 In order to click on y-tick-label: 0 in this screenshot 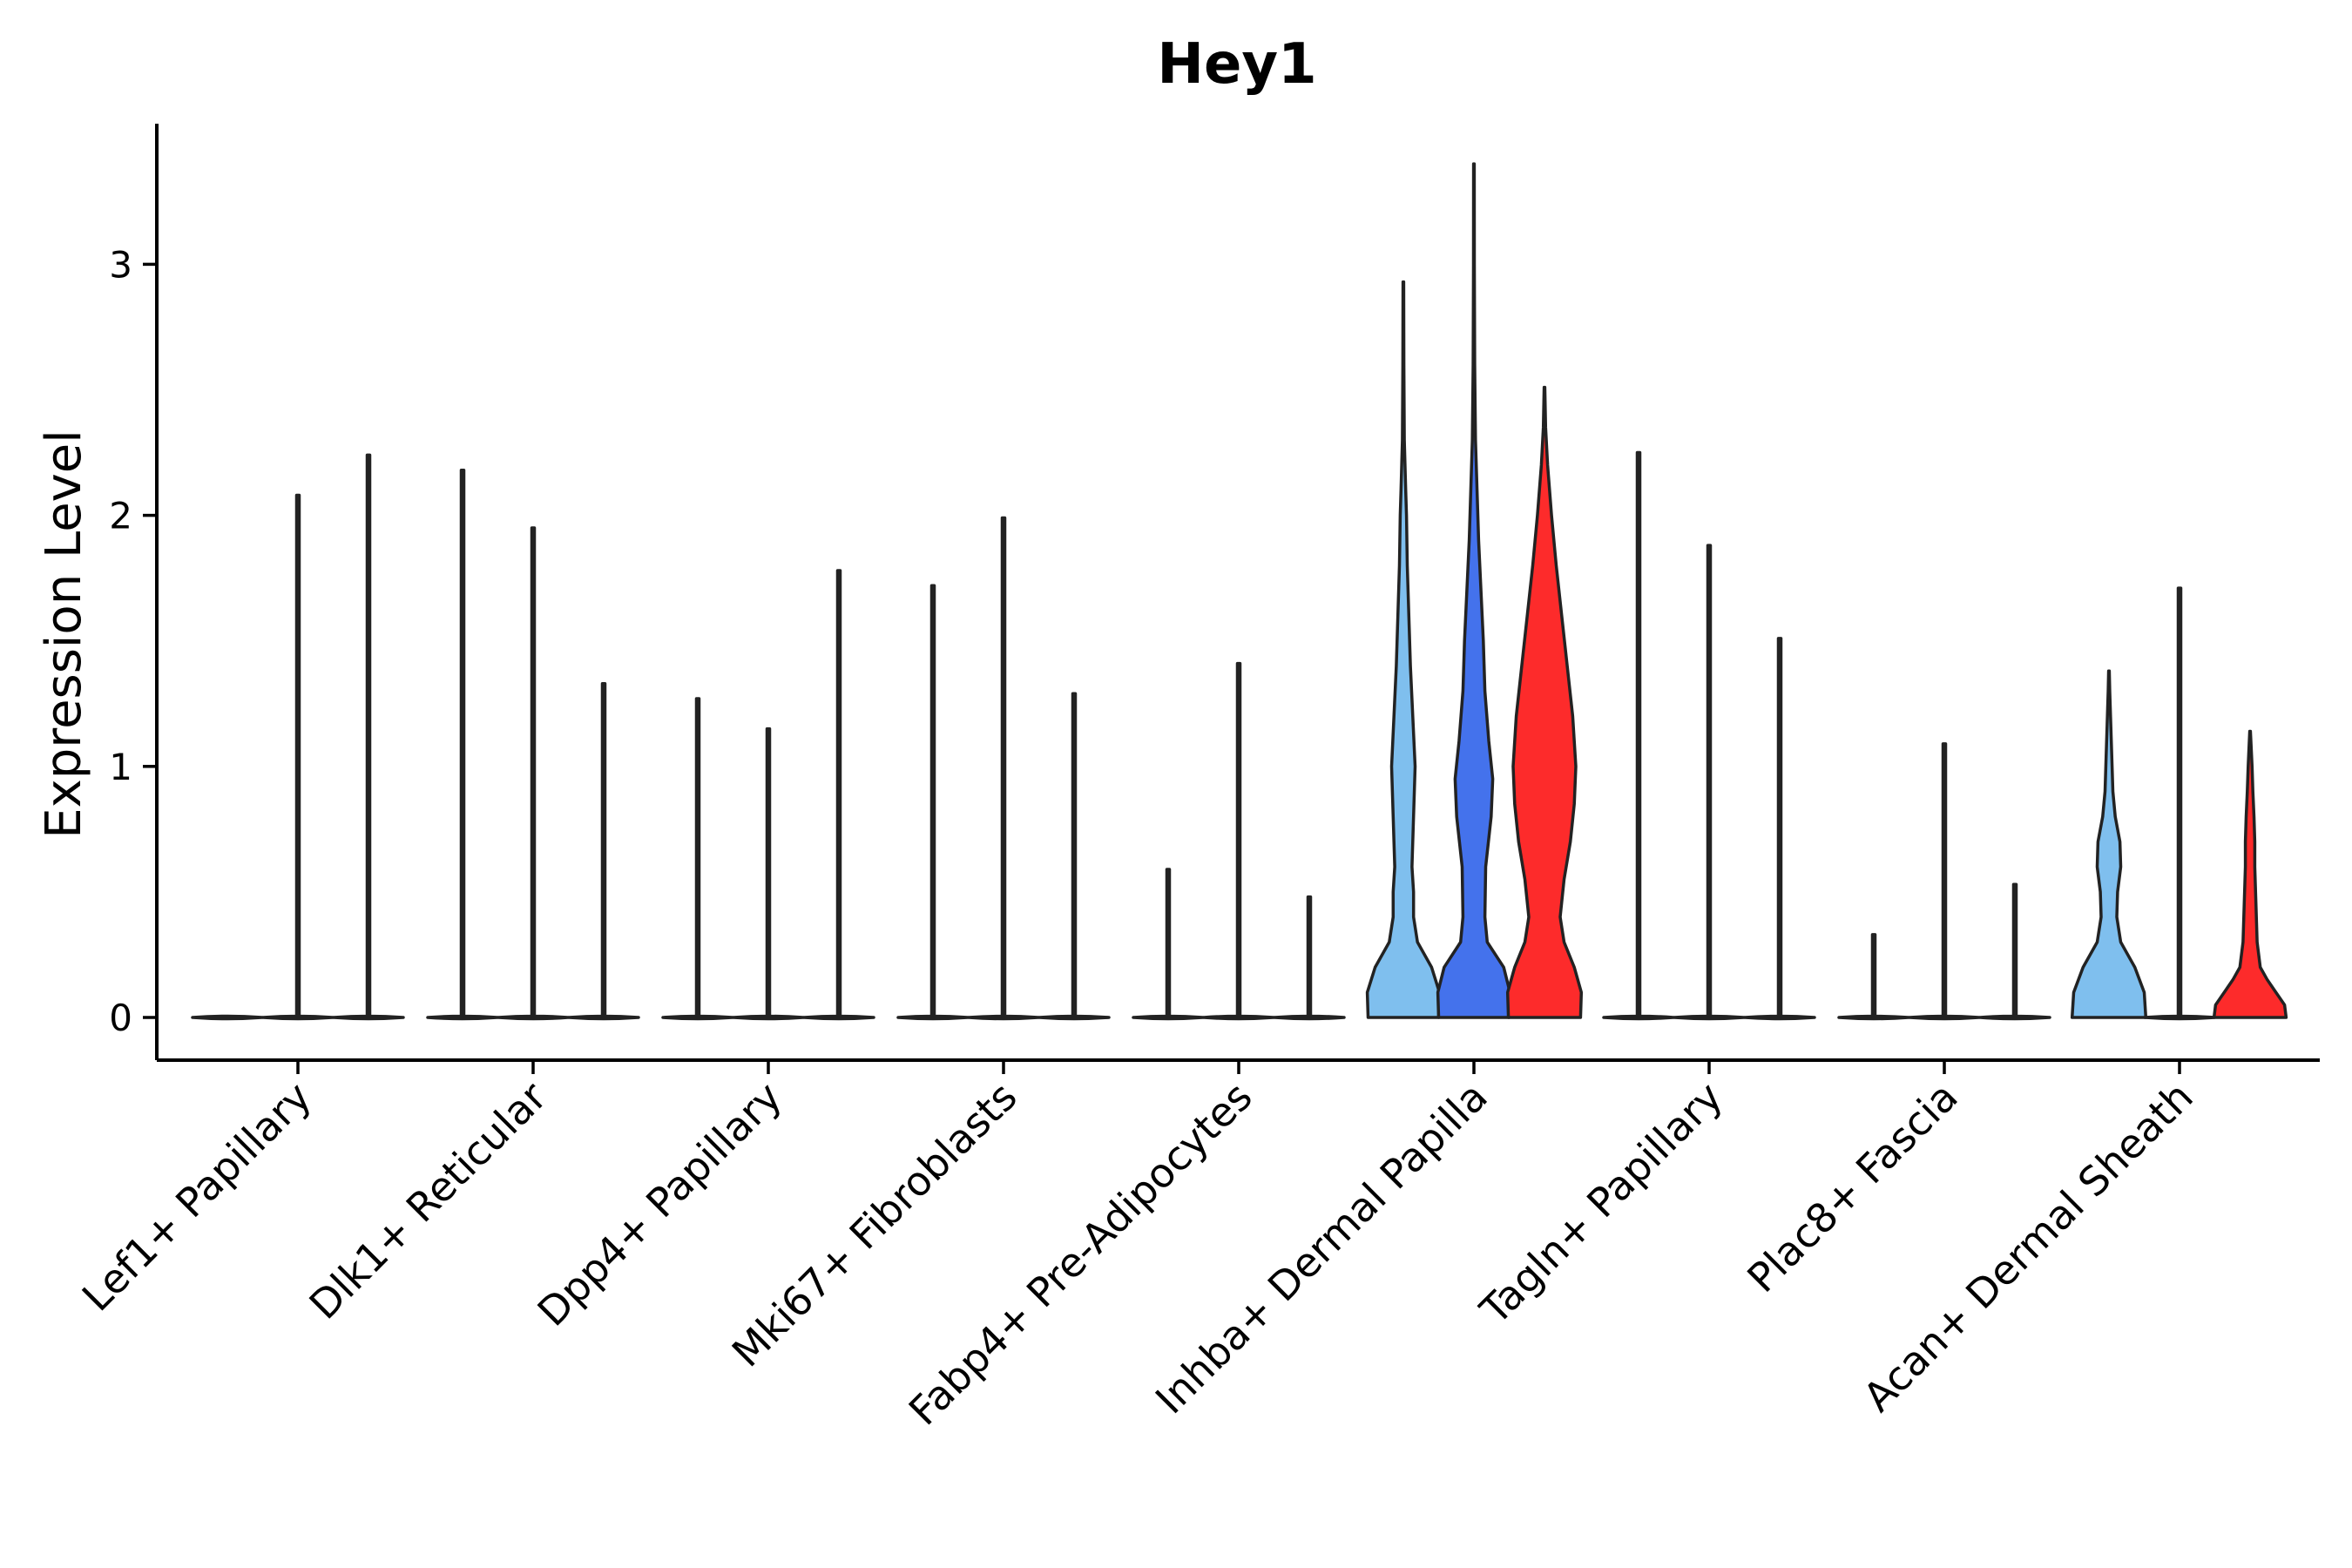, I will do `click(120, 1018)`.